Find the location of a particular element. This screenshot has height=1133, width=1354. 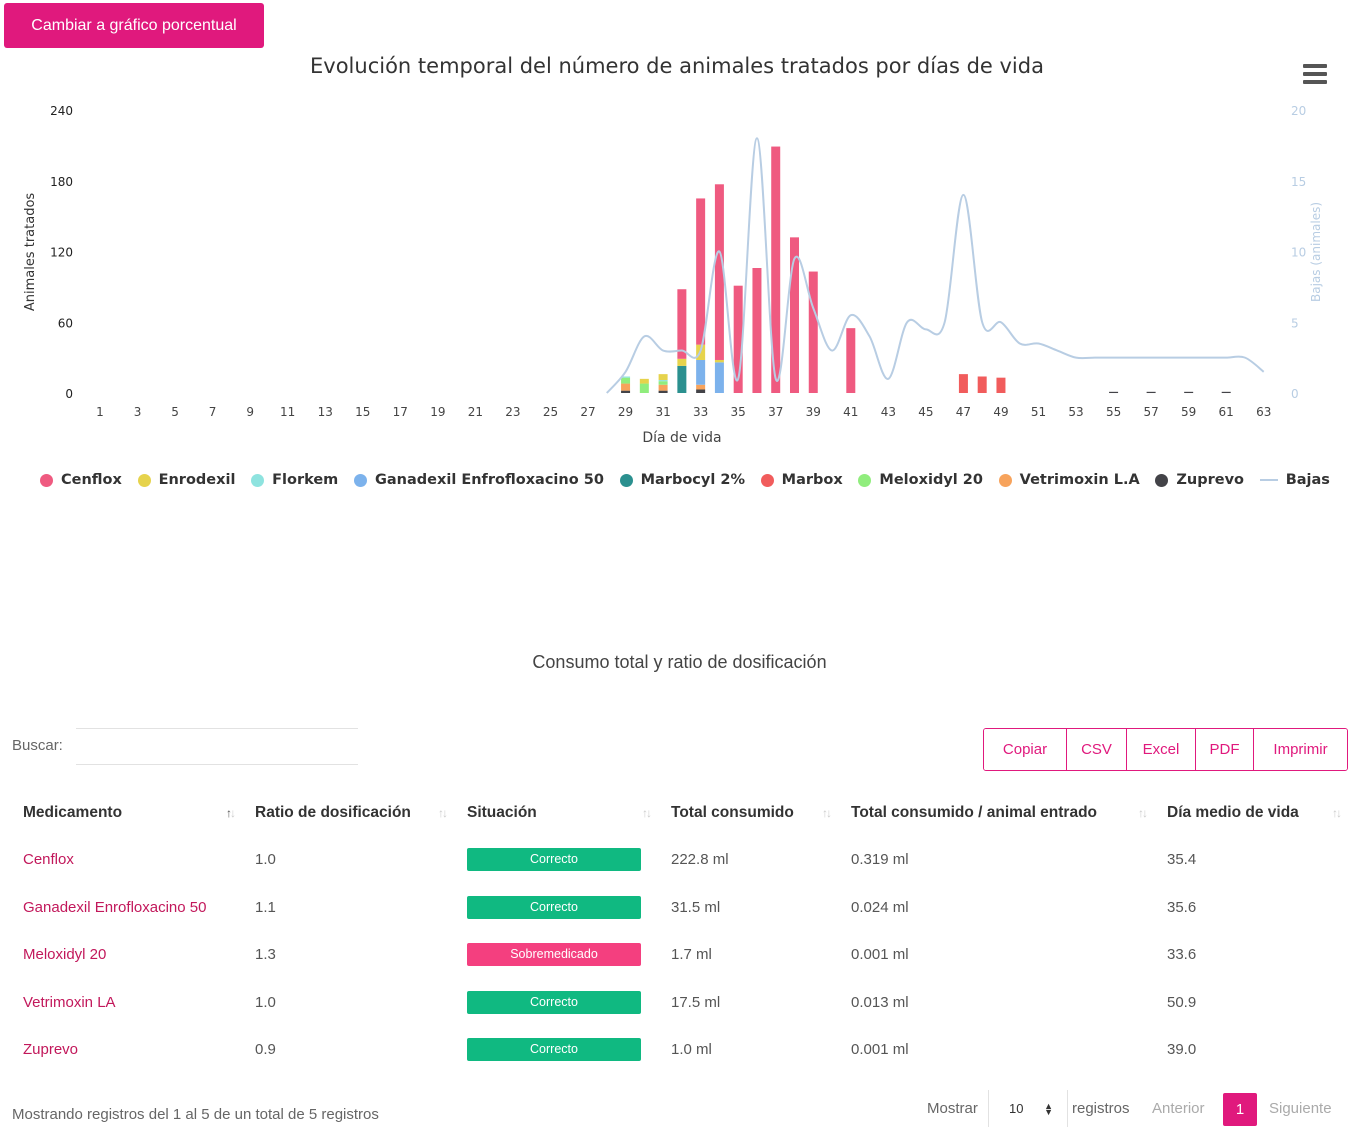

medicamento-link: Meloxidyl 20 is located at coordinates (65, 955).